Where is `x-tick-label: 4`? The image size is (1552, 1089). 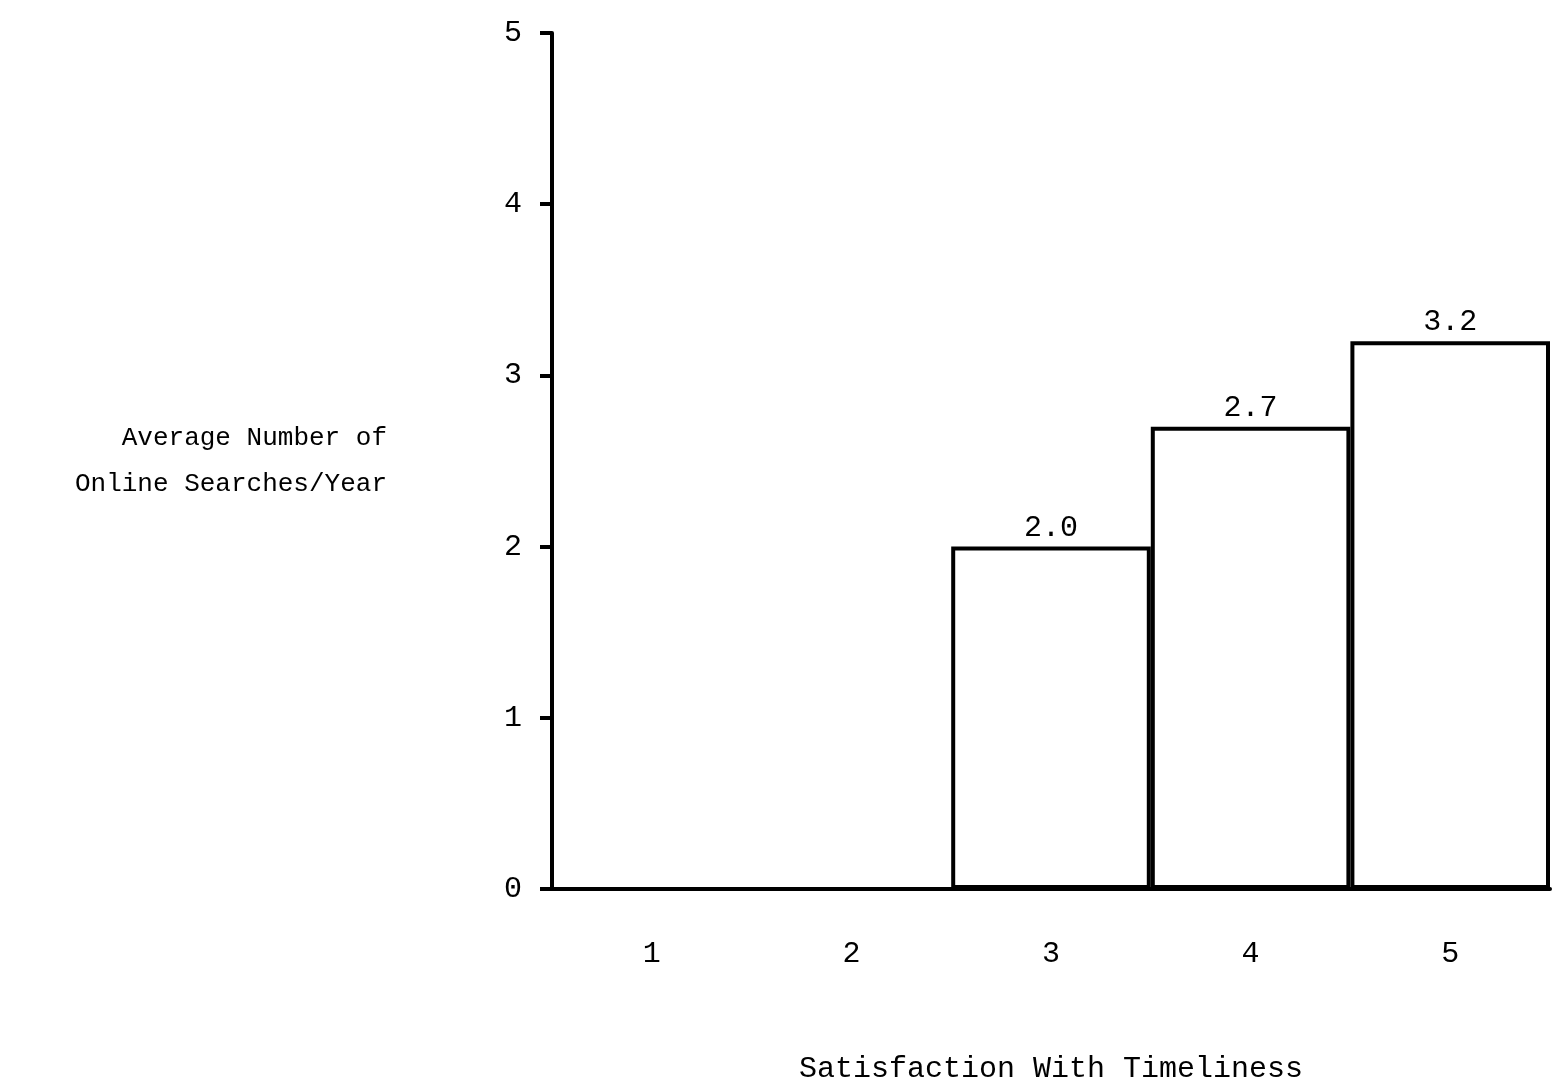 x-tick-label: 4 is located at coordinates (1250, 954).